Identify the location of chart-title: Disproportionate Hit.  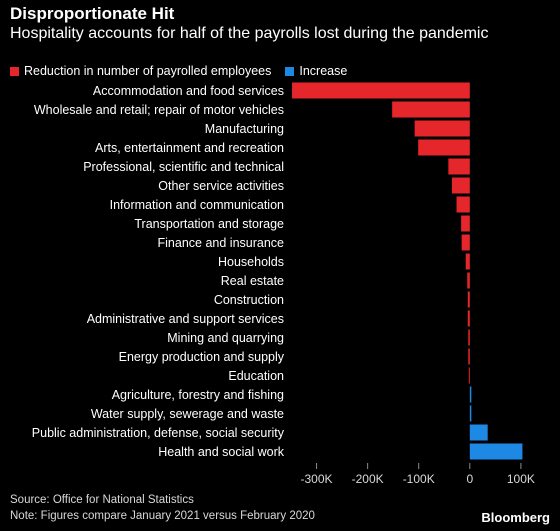
(92, 13).